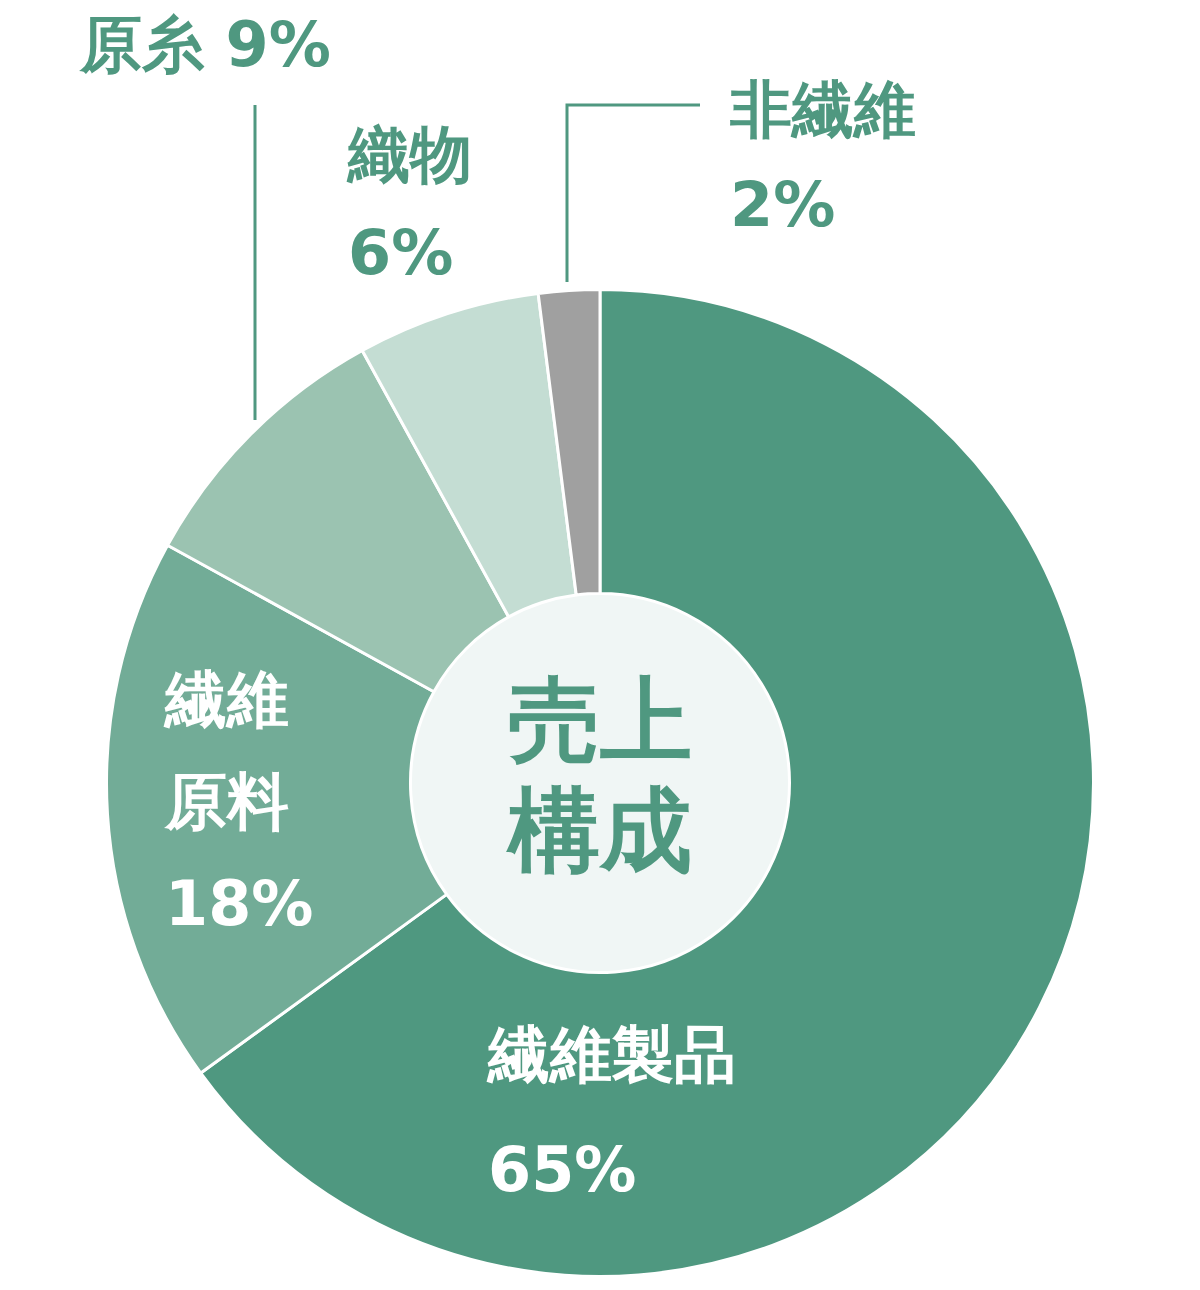 The height and width of the screenshot is (1290, 1200). I want to click on data-label: 65%, so click(562, 1170).